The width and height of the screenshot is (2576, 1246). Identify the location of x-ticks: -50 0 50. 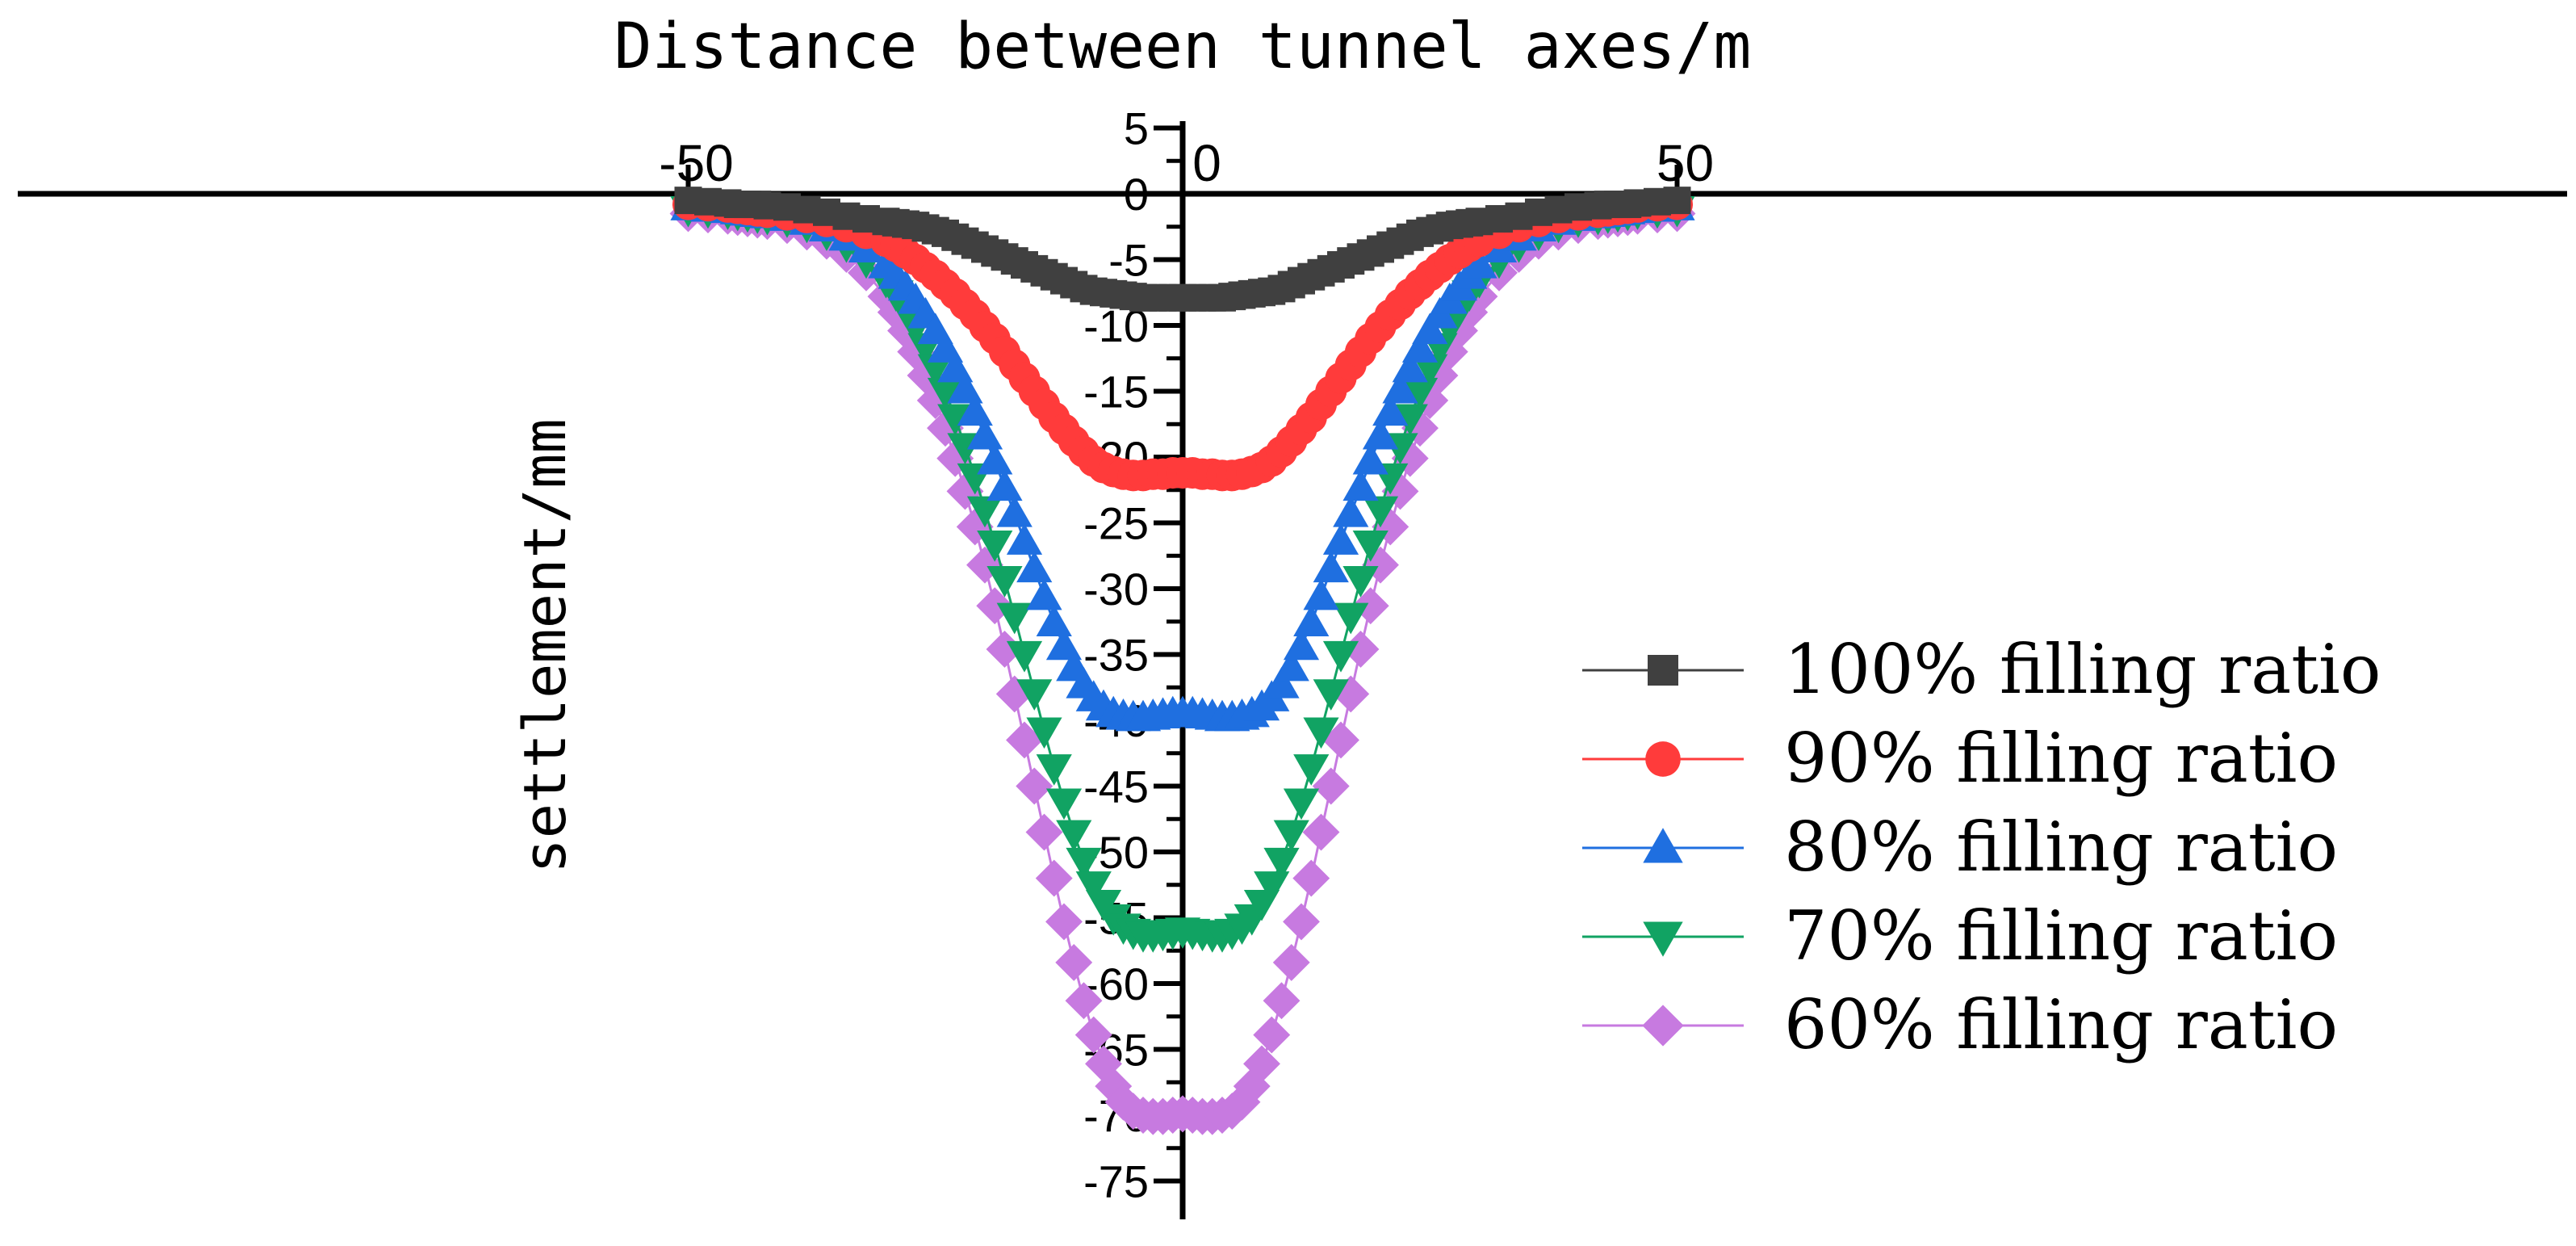
(1186, 164).